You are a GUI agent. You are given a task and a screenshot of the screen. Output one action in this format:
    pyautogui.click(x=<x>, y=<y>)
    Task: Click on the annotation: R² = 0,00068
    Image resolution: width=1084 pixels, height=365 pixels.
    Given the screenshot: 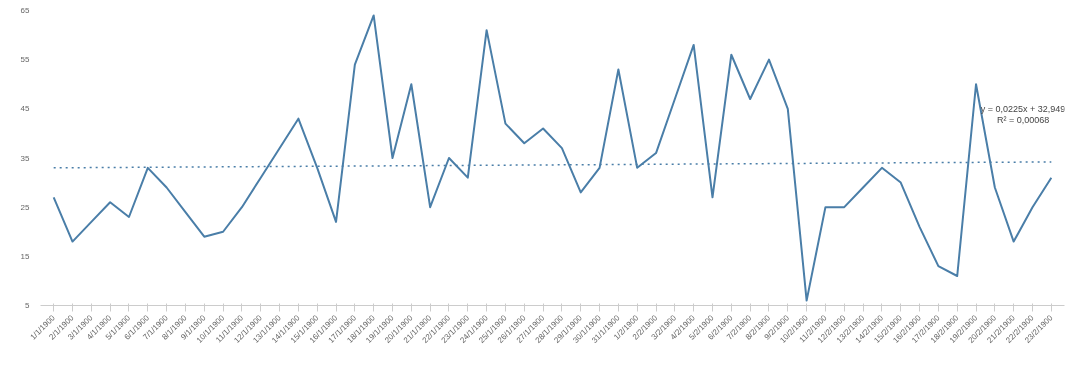 What is the action you would take?
    pyautogui.click(x=1023, y=119)
    